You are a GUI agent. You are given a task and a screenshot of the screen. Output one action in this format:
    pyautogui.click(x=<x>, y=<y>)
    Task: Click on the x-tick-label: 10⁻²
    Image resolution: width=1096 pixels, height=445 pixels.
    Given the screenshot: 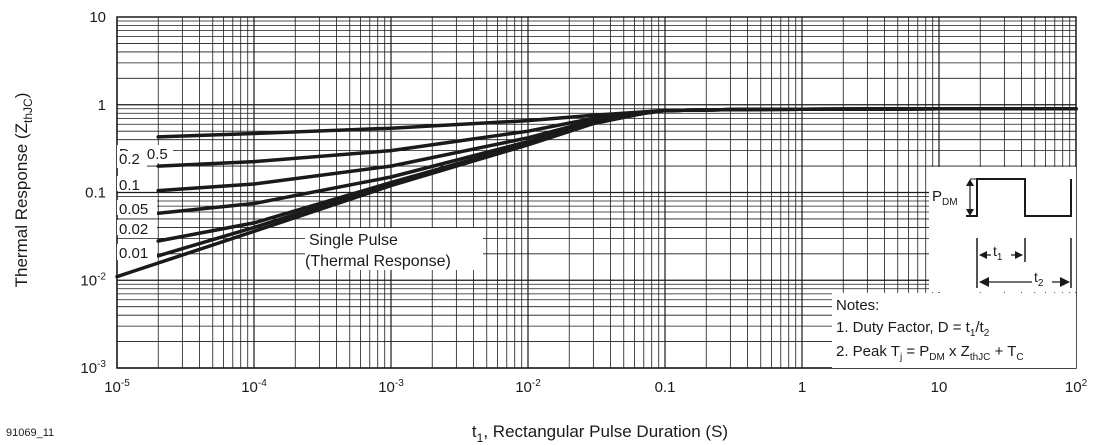 What is the action you would take?
    pyautogui.click(x=528, y=387)
    